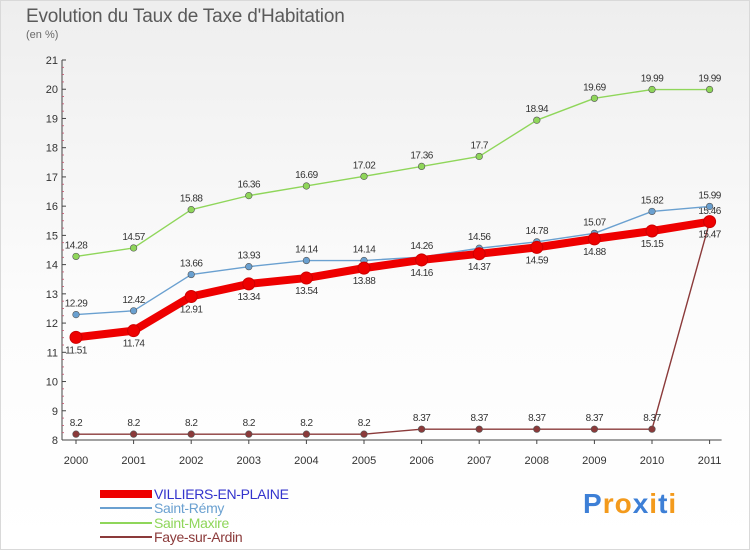  What do you see at coordinates (249, 461) in the screenshot?
I see `x-tick-label: 2003` at bounding box center [249, 461].